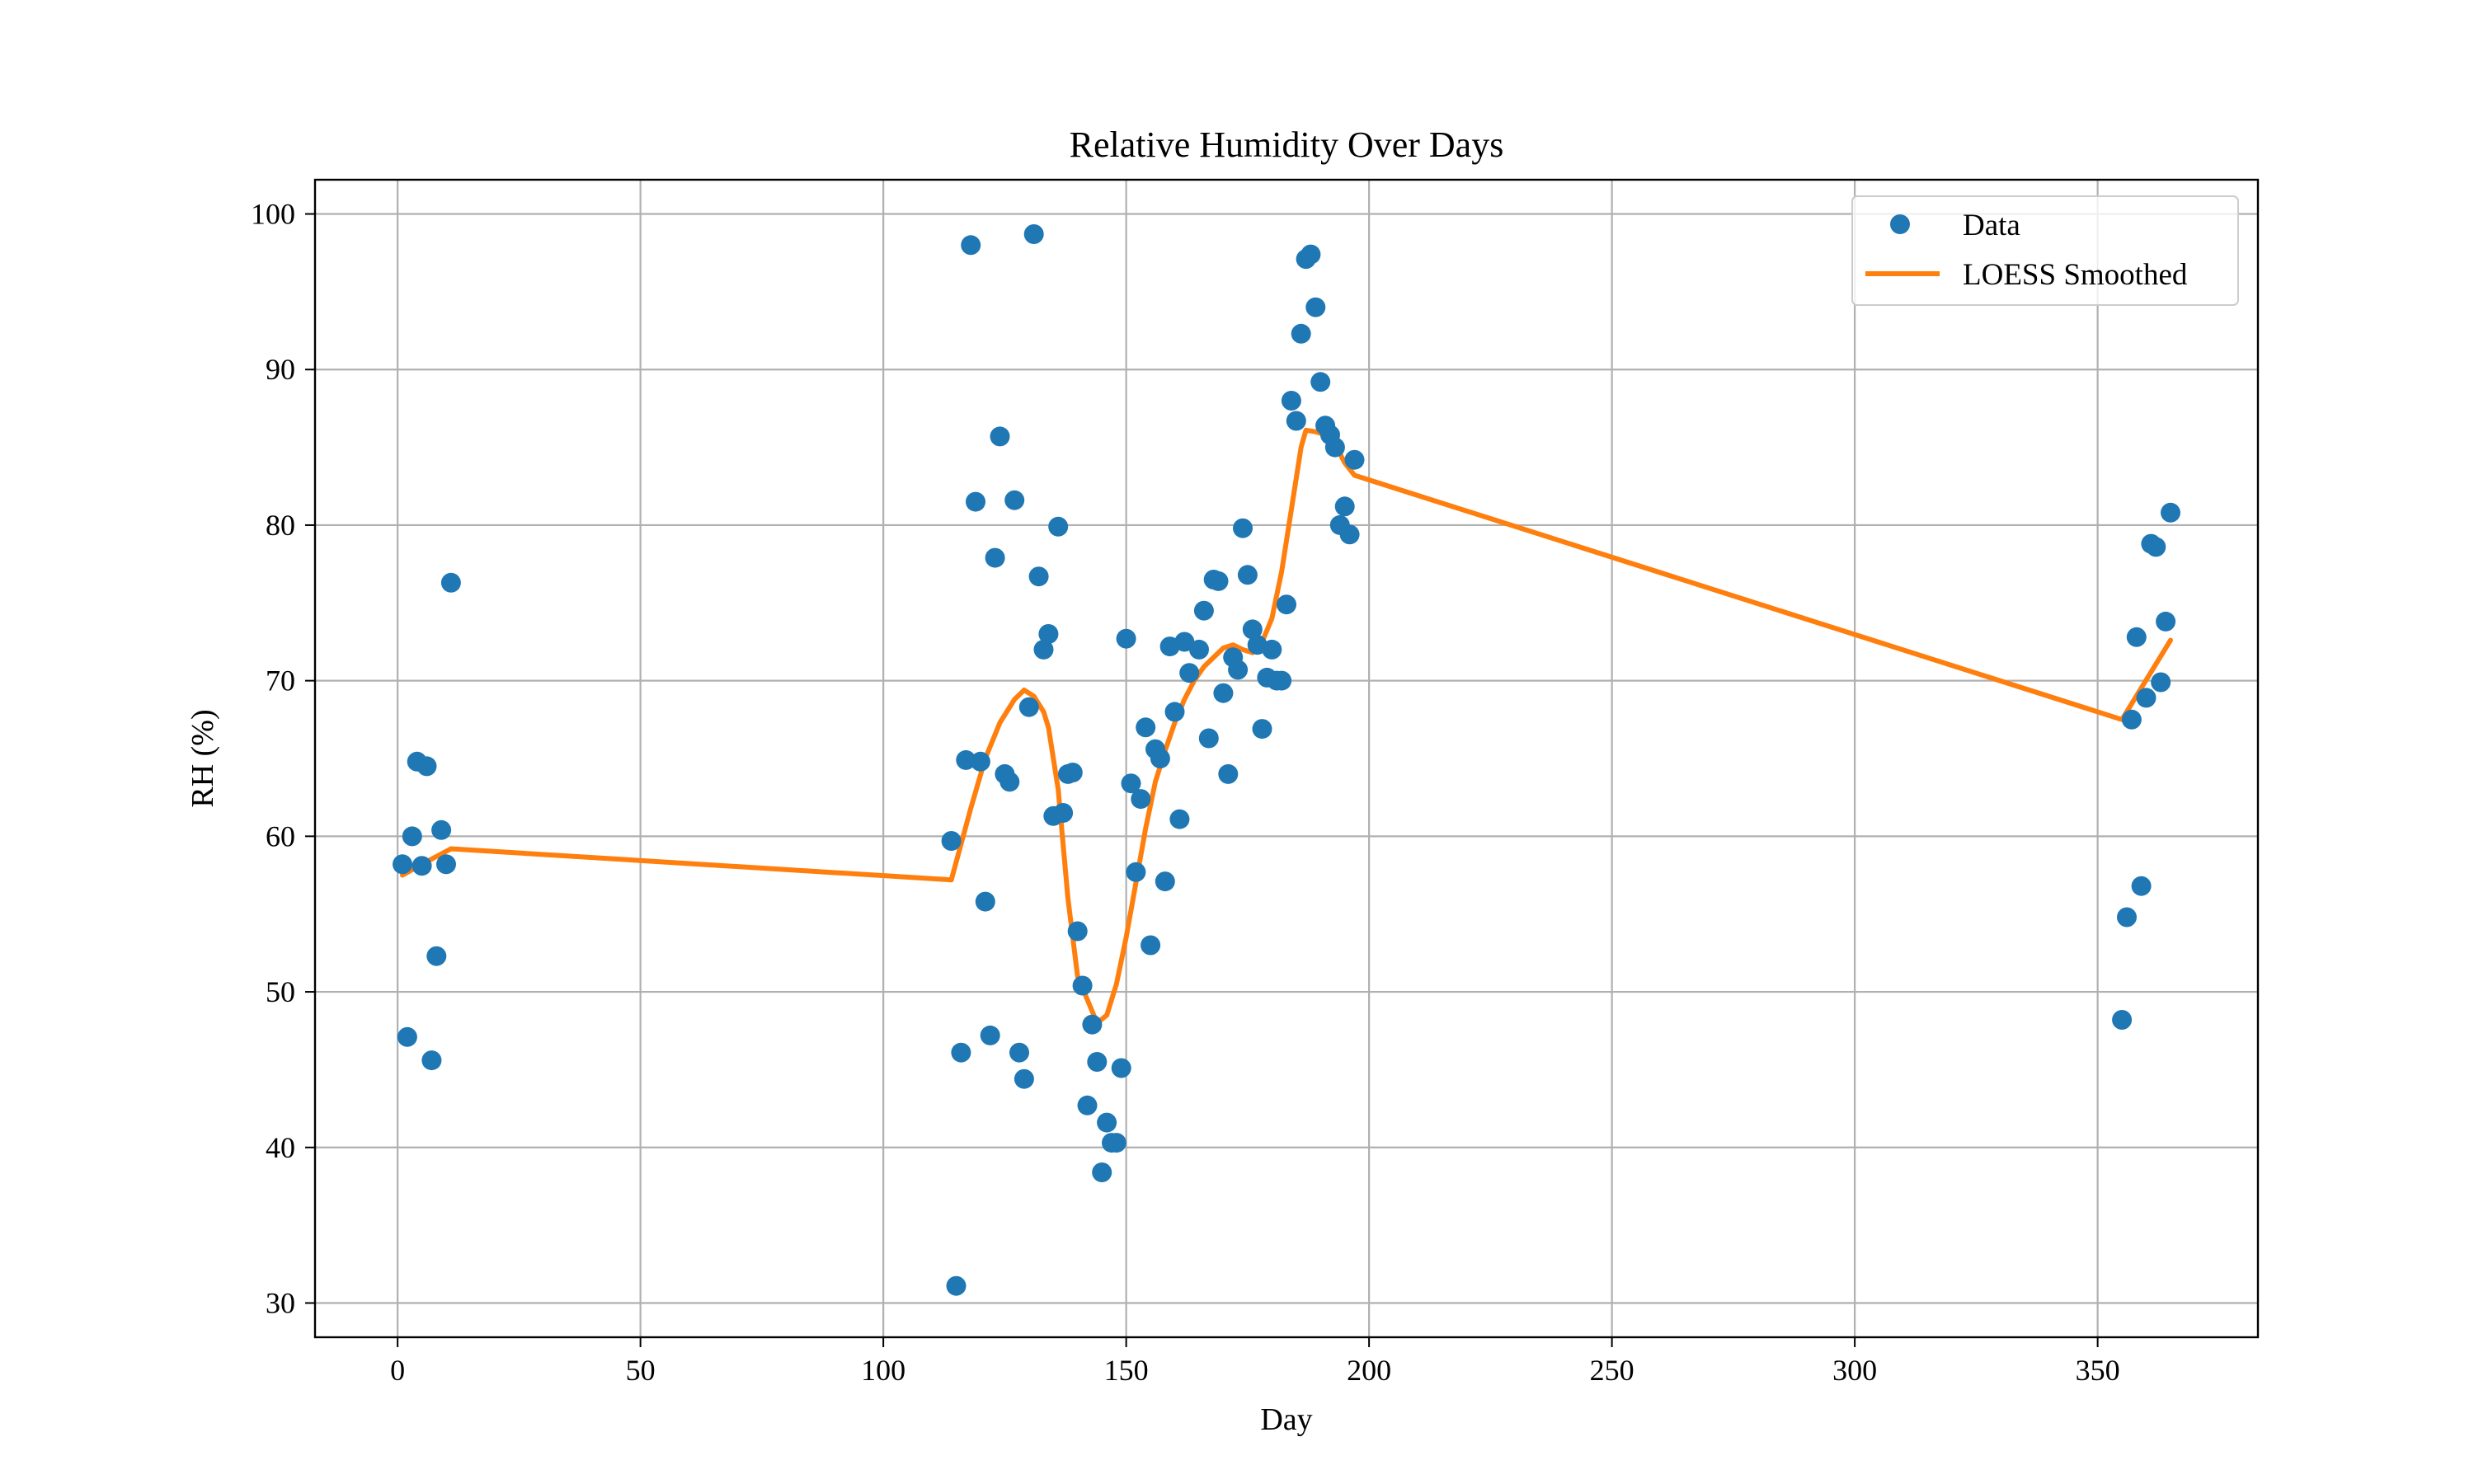 The image size is (2474, 1484). I want to click on x-tick-label: 100, so click(883, 1370).